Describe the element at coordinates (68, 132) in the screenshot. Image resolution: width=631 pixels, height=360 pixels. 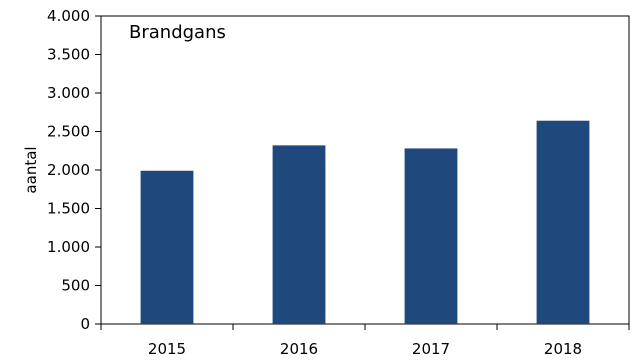
I see `y-tick-label: 2.500` at that location.